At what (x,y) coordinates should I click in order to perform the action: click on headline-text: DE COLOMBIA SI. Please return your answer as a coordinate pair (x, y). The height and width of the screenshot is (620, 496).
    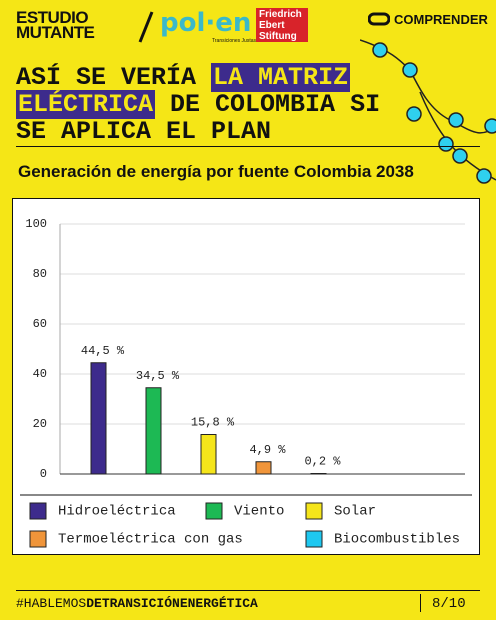
    Looking at the image, I should click on (268, 104).